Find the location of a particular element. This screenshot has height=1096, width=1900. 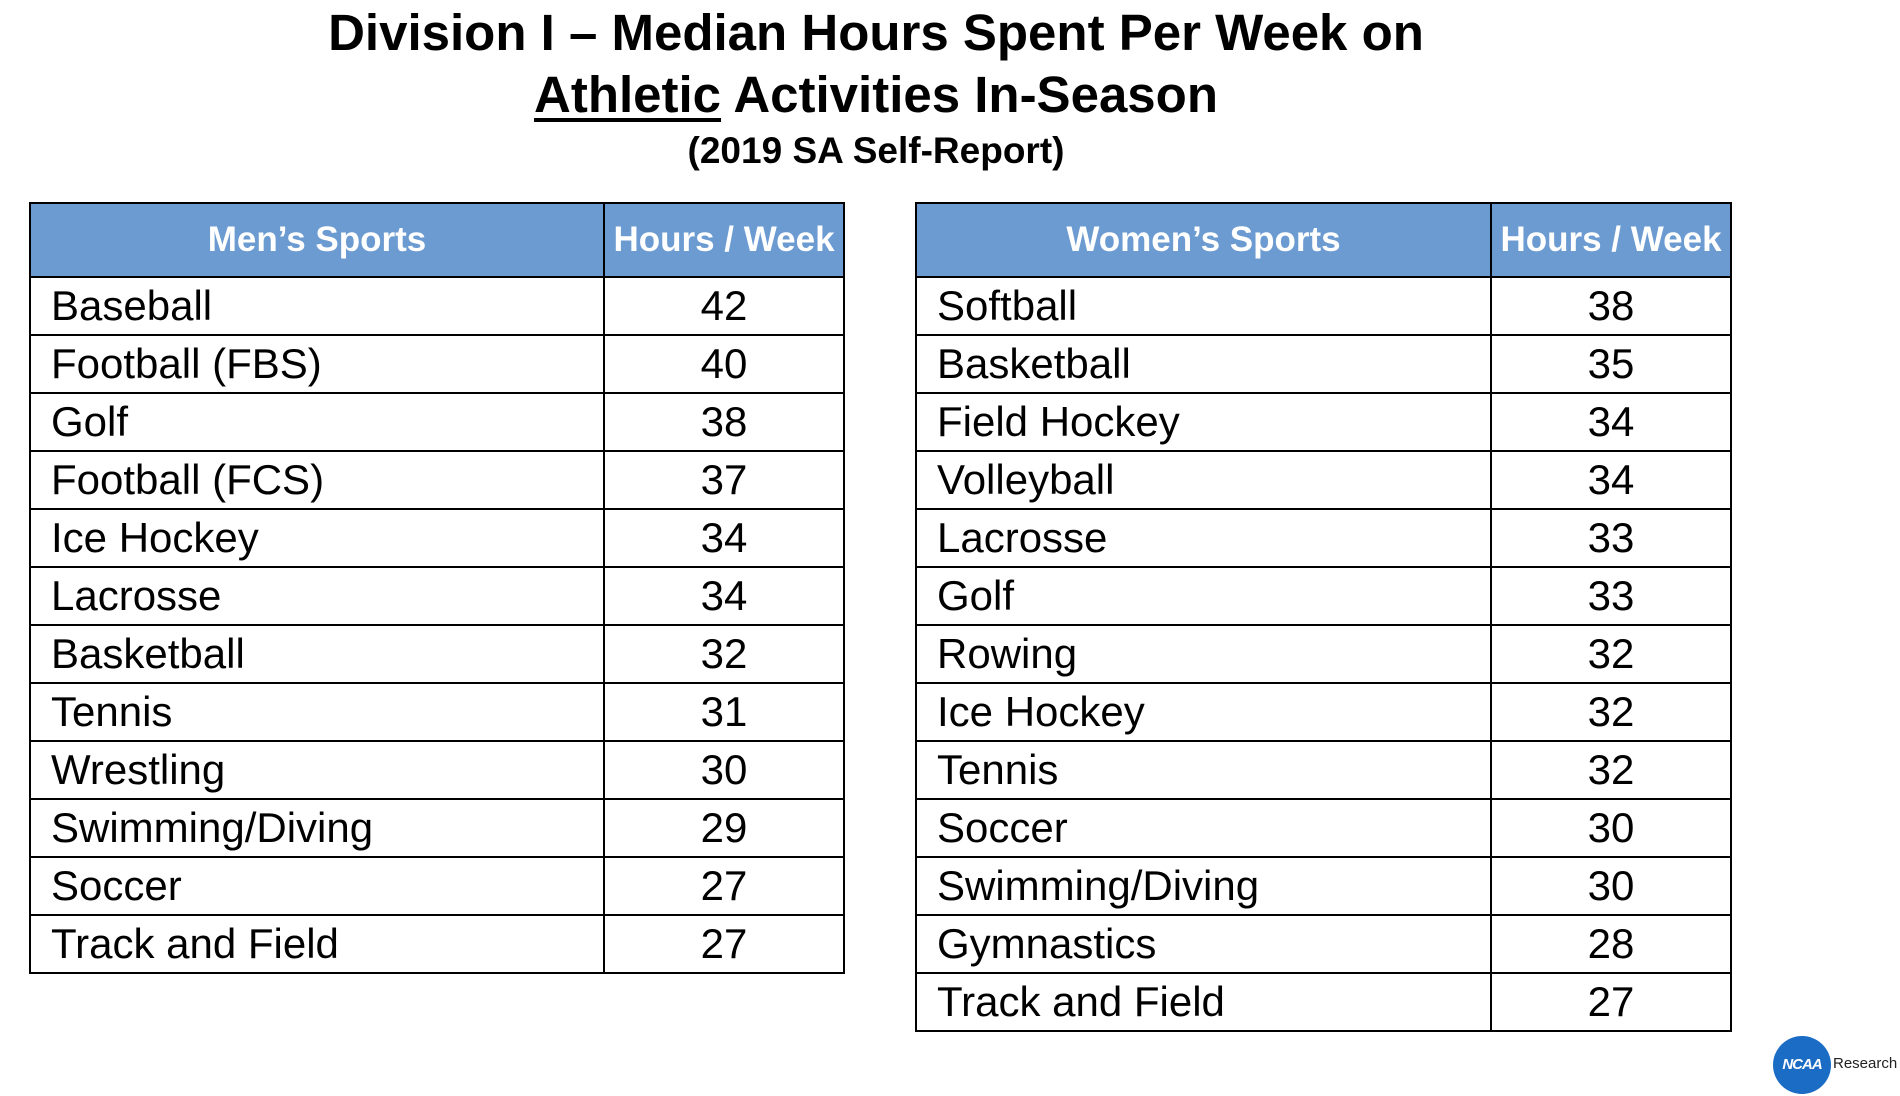

table-row: Soccer 27 is located at coordinates (437, 886).